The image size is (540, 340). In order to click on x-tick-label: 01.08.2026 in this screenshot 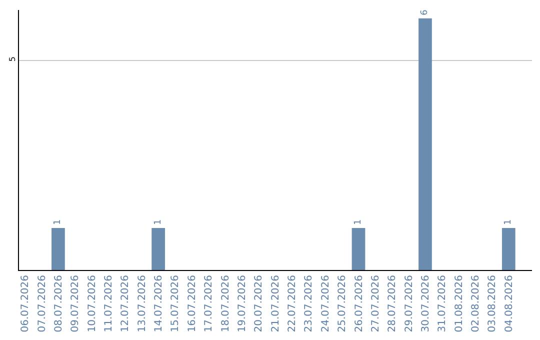, I will do `click(459, 303)`.